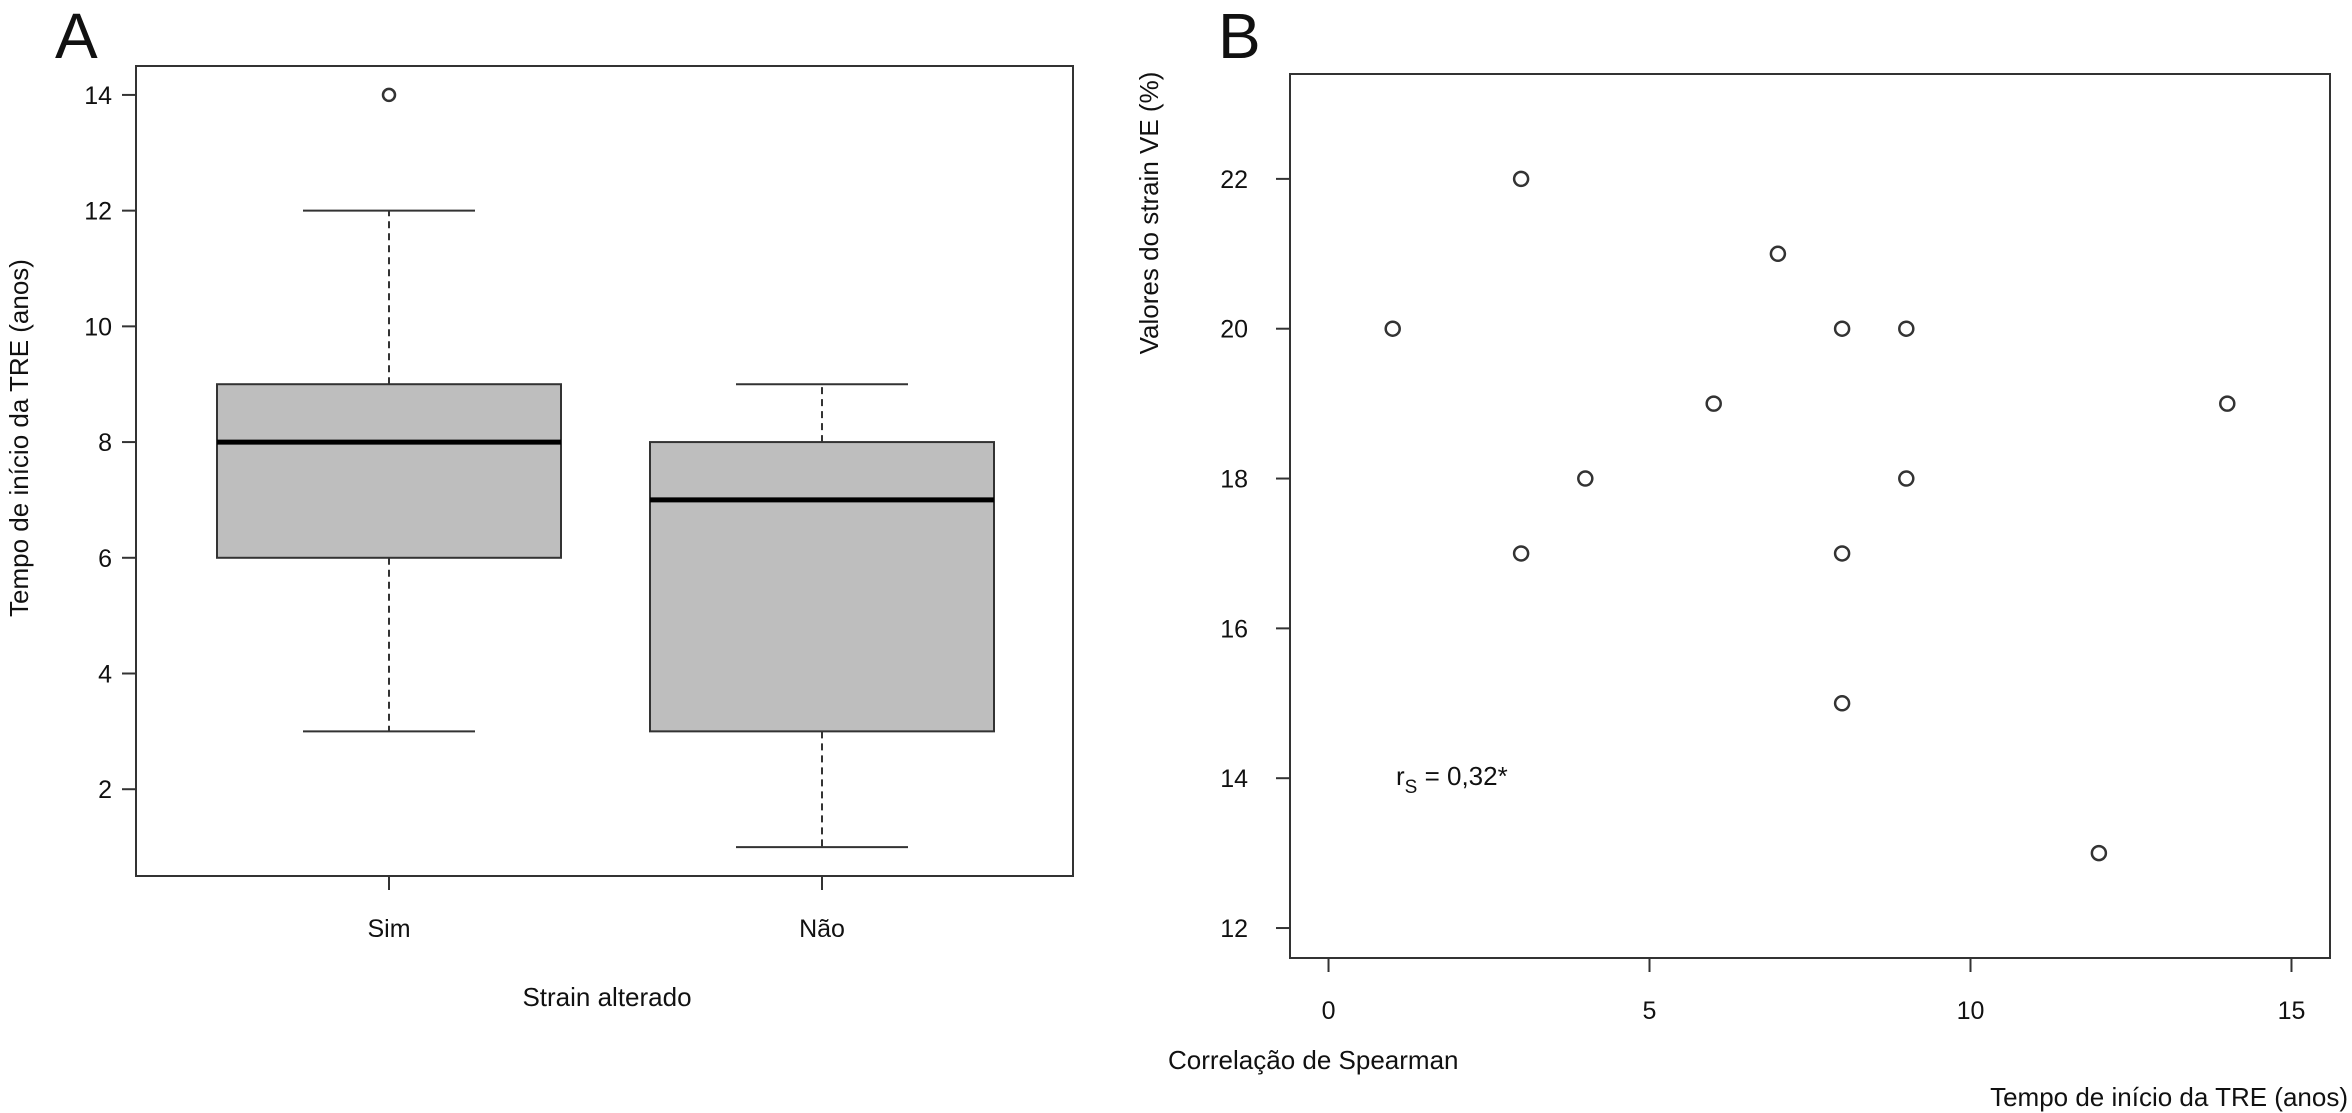 The width and height of the screenshot is (2352, 1113). I want to click on panel-a-y-tick-label: 10, so click(98, 327).